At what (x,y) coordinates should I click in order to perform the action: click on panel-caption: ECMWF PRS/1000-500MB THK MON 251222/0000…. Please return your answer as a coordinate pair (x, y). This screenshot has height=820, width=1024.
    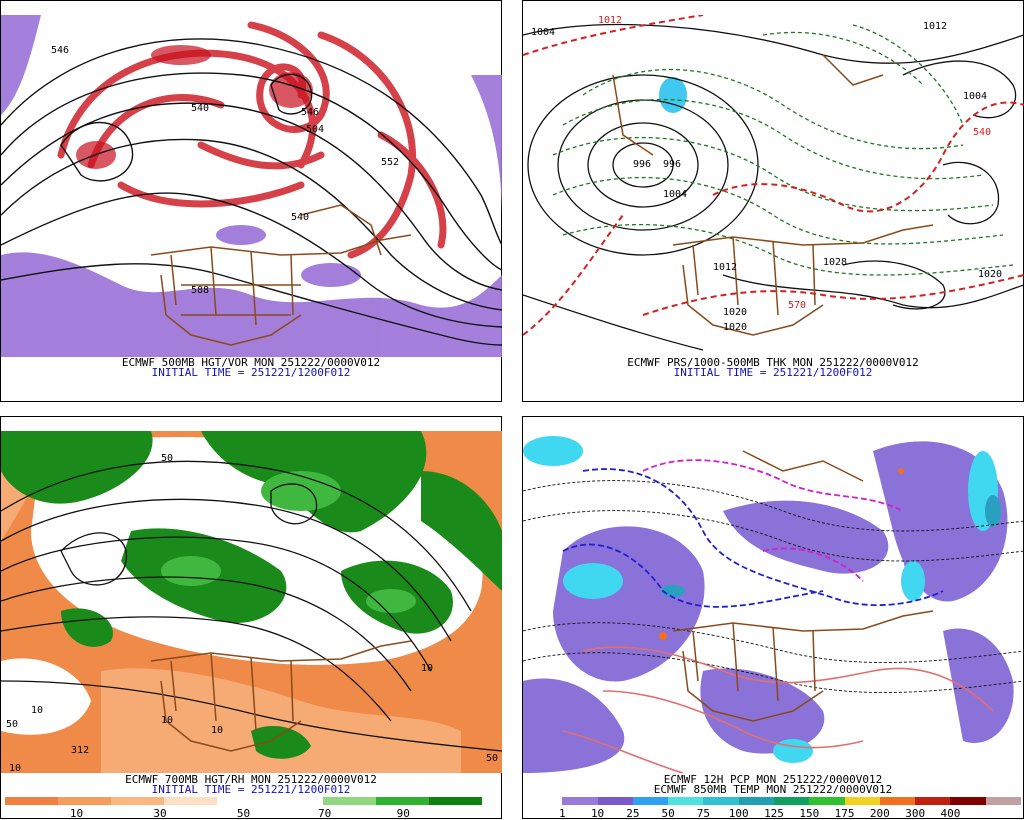
    Looking at the image, I should click on (773, 362).